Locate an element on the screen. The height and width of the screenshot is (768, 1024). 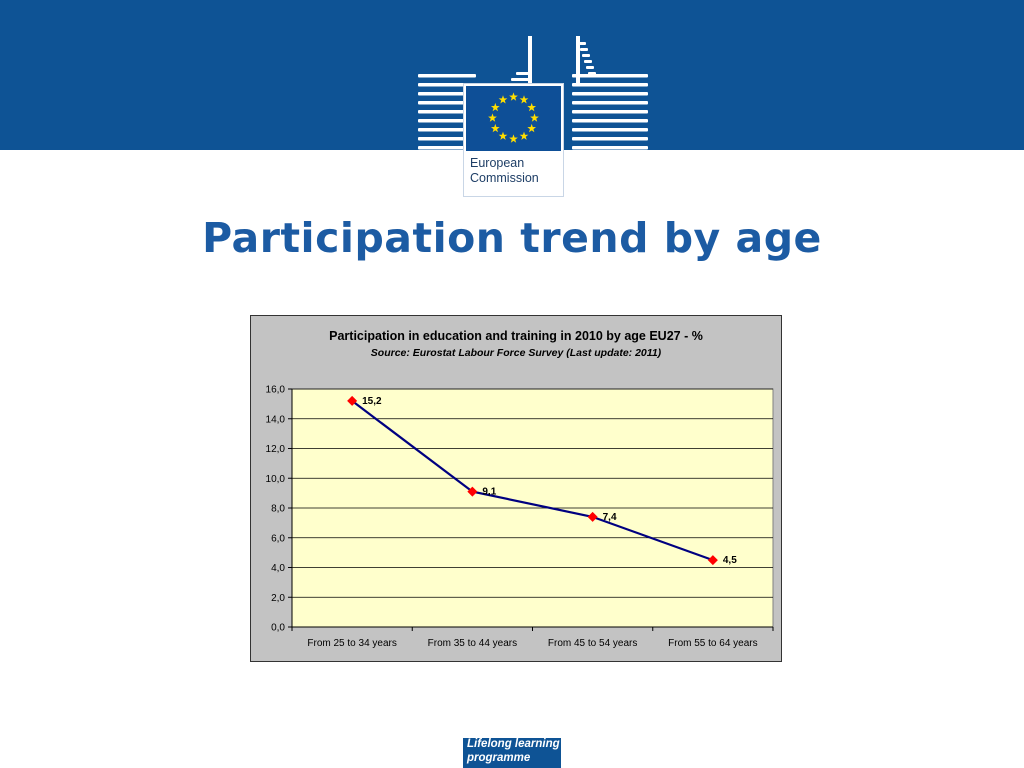
y-tick-label: 6,0 is located at coordinates (278, 538).